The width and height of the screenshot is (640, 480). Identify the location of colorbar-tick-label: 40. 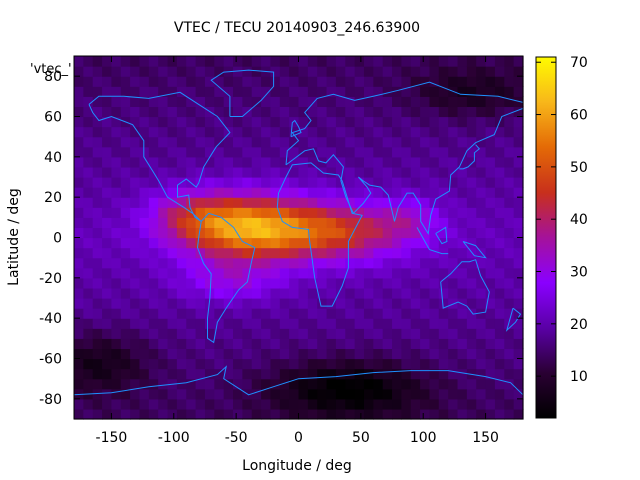
(579, 220).